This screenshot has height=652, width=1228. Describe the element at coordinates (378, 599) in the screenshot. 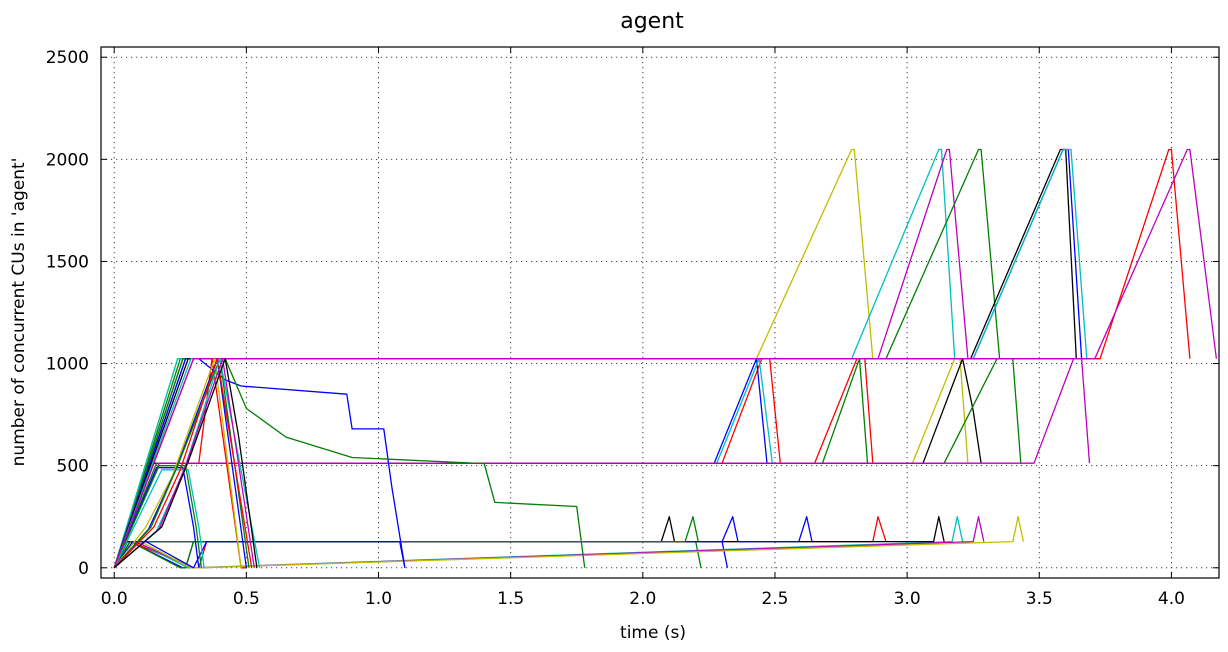

I see `x-tick-label: 1.0` at that location.